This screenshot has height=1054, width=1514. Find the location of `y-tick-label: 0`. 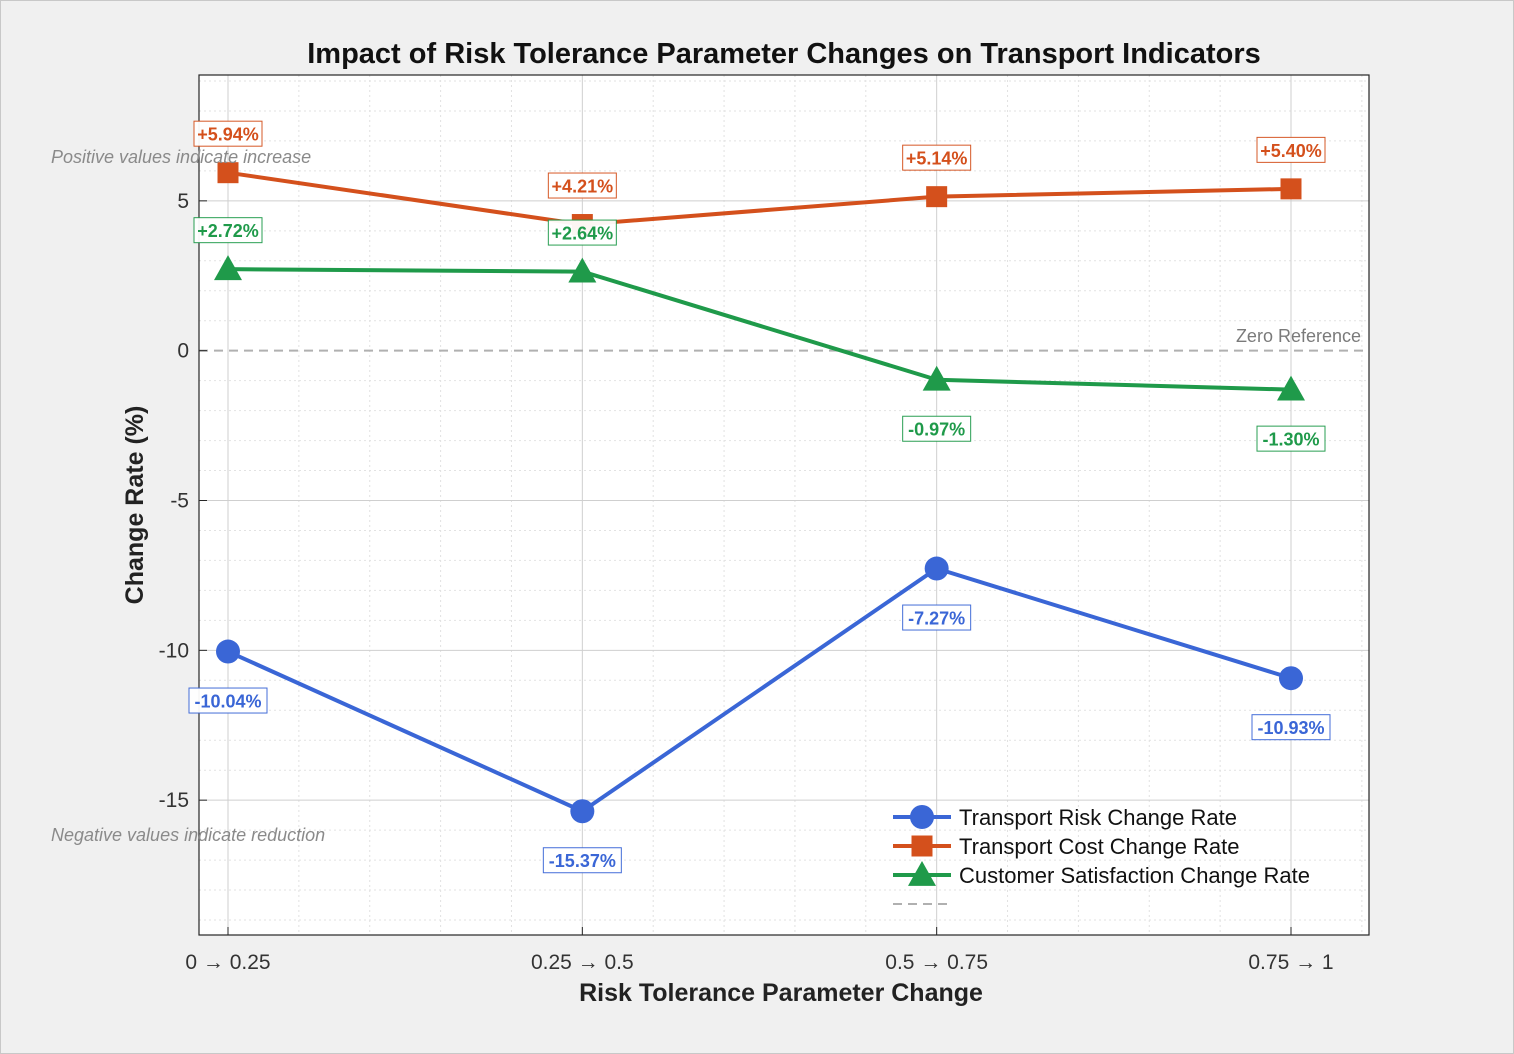

y-tick-label: 0 is located at coordinates (183, 351).